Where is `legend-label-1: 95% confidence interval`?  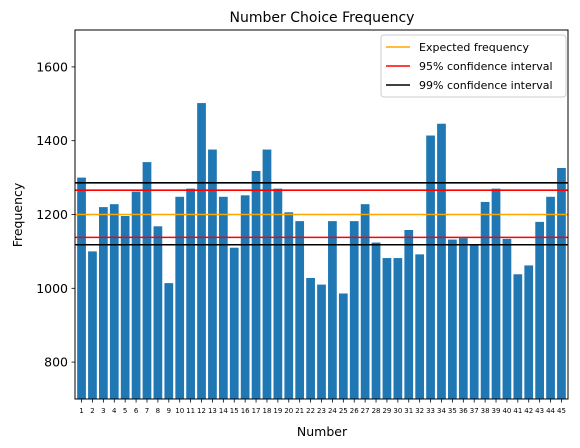 legend-label-1: 95% confidence interval is located at coordinates (486, 66).